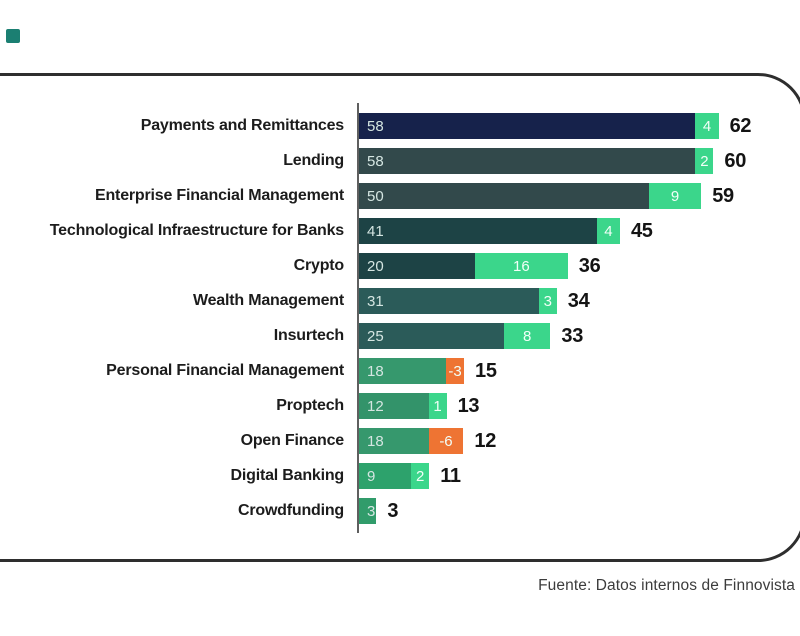 The width and height of the screenshot is (800, 636). What do you see at coordinates (375, 406) in the screenshot?
I see `base-value-label: 12` at bounding box center [375, 406].